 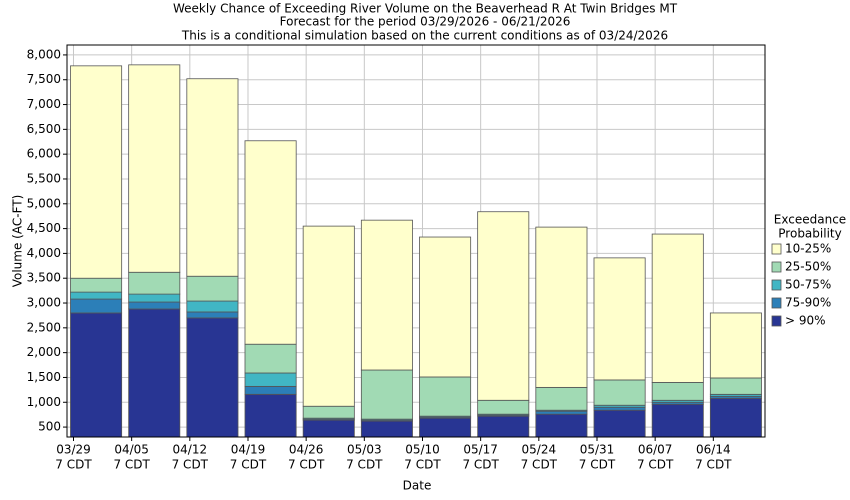 What do you see at coordinates (44, 377) in the screenshot?
I see `y-tick-label: 1,500` at bounding box center [44, 377].